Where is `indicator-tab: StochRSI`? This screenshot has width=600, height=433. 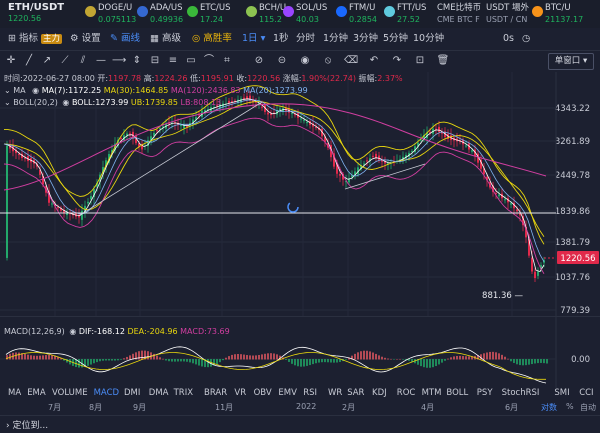 indicator-tab: StochRSI is located at coordinates (520, 393).